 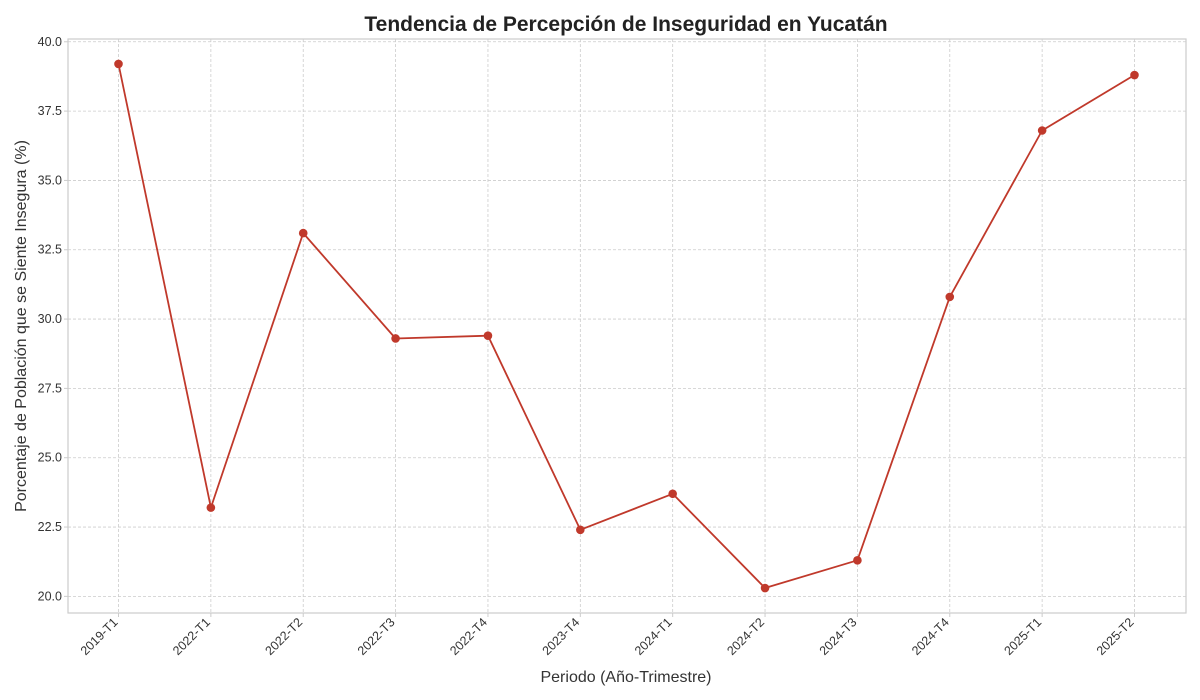 I want to click on x-tick-label: 2019-T1, so click(x=99, y=636).